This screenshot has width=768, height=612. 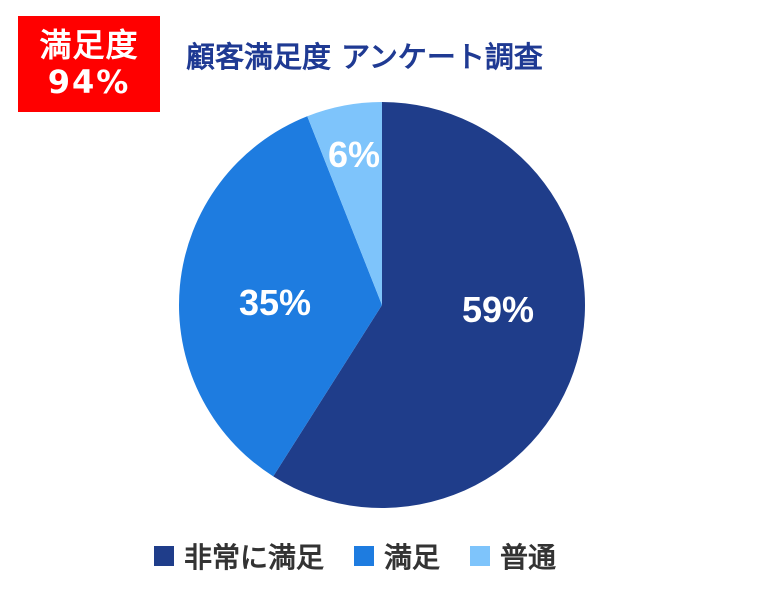 I want to click on badge-value: 94%, so click(x=89, y=82).